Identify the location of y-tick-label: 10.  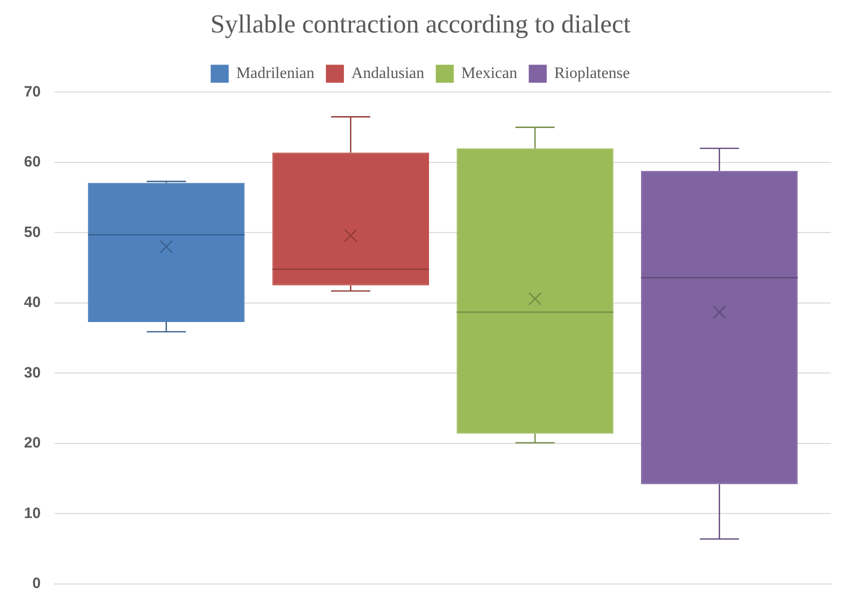
(32, 513).